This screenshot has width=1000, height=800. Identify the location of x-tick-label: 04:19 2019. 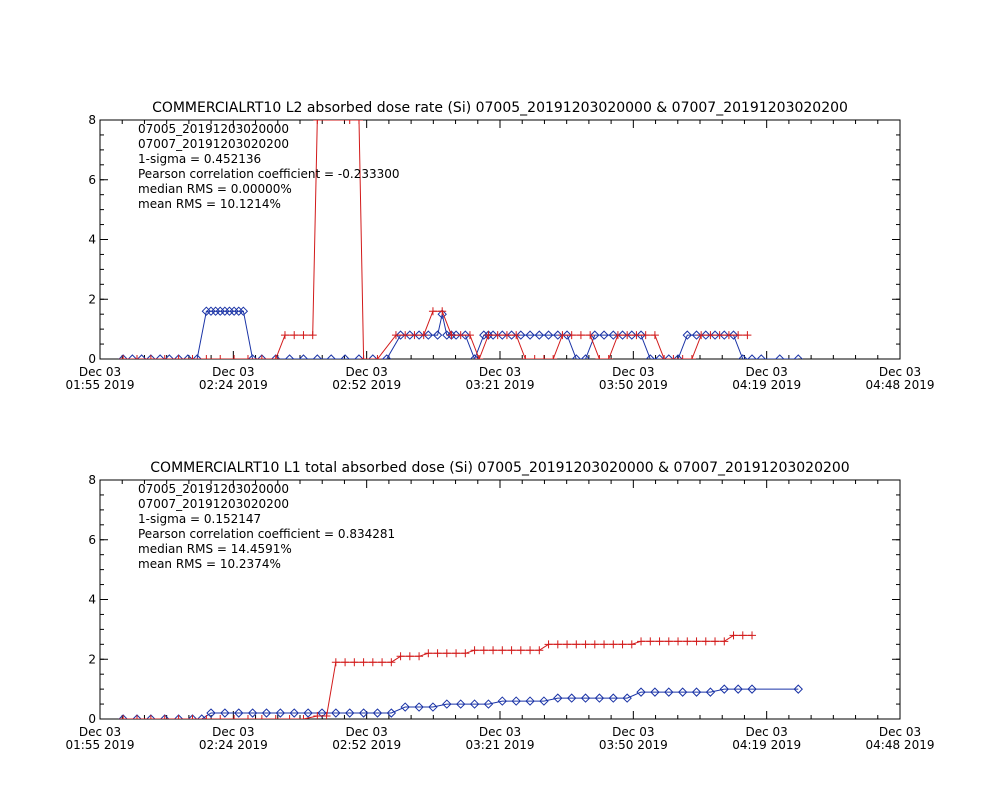
(766, 745).